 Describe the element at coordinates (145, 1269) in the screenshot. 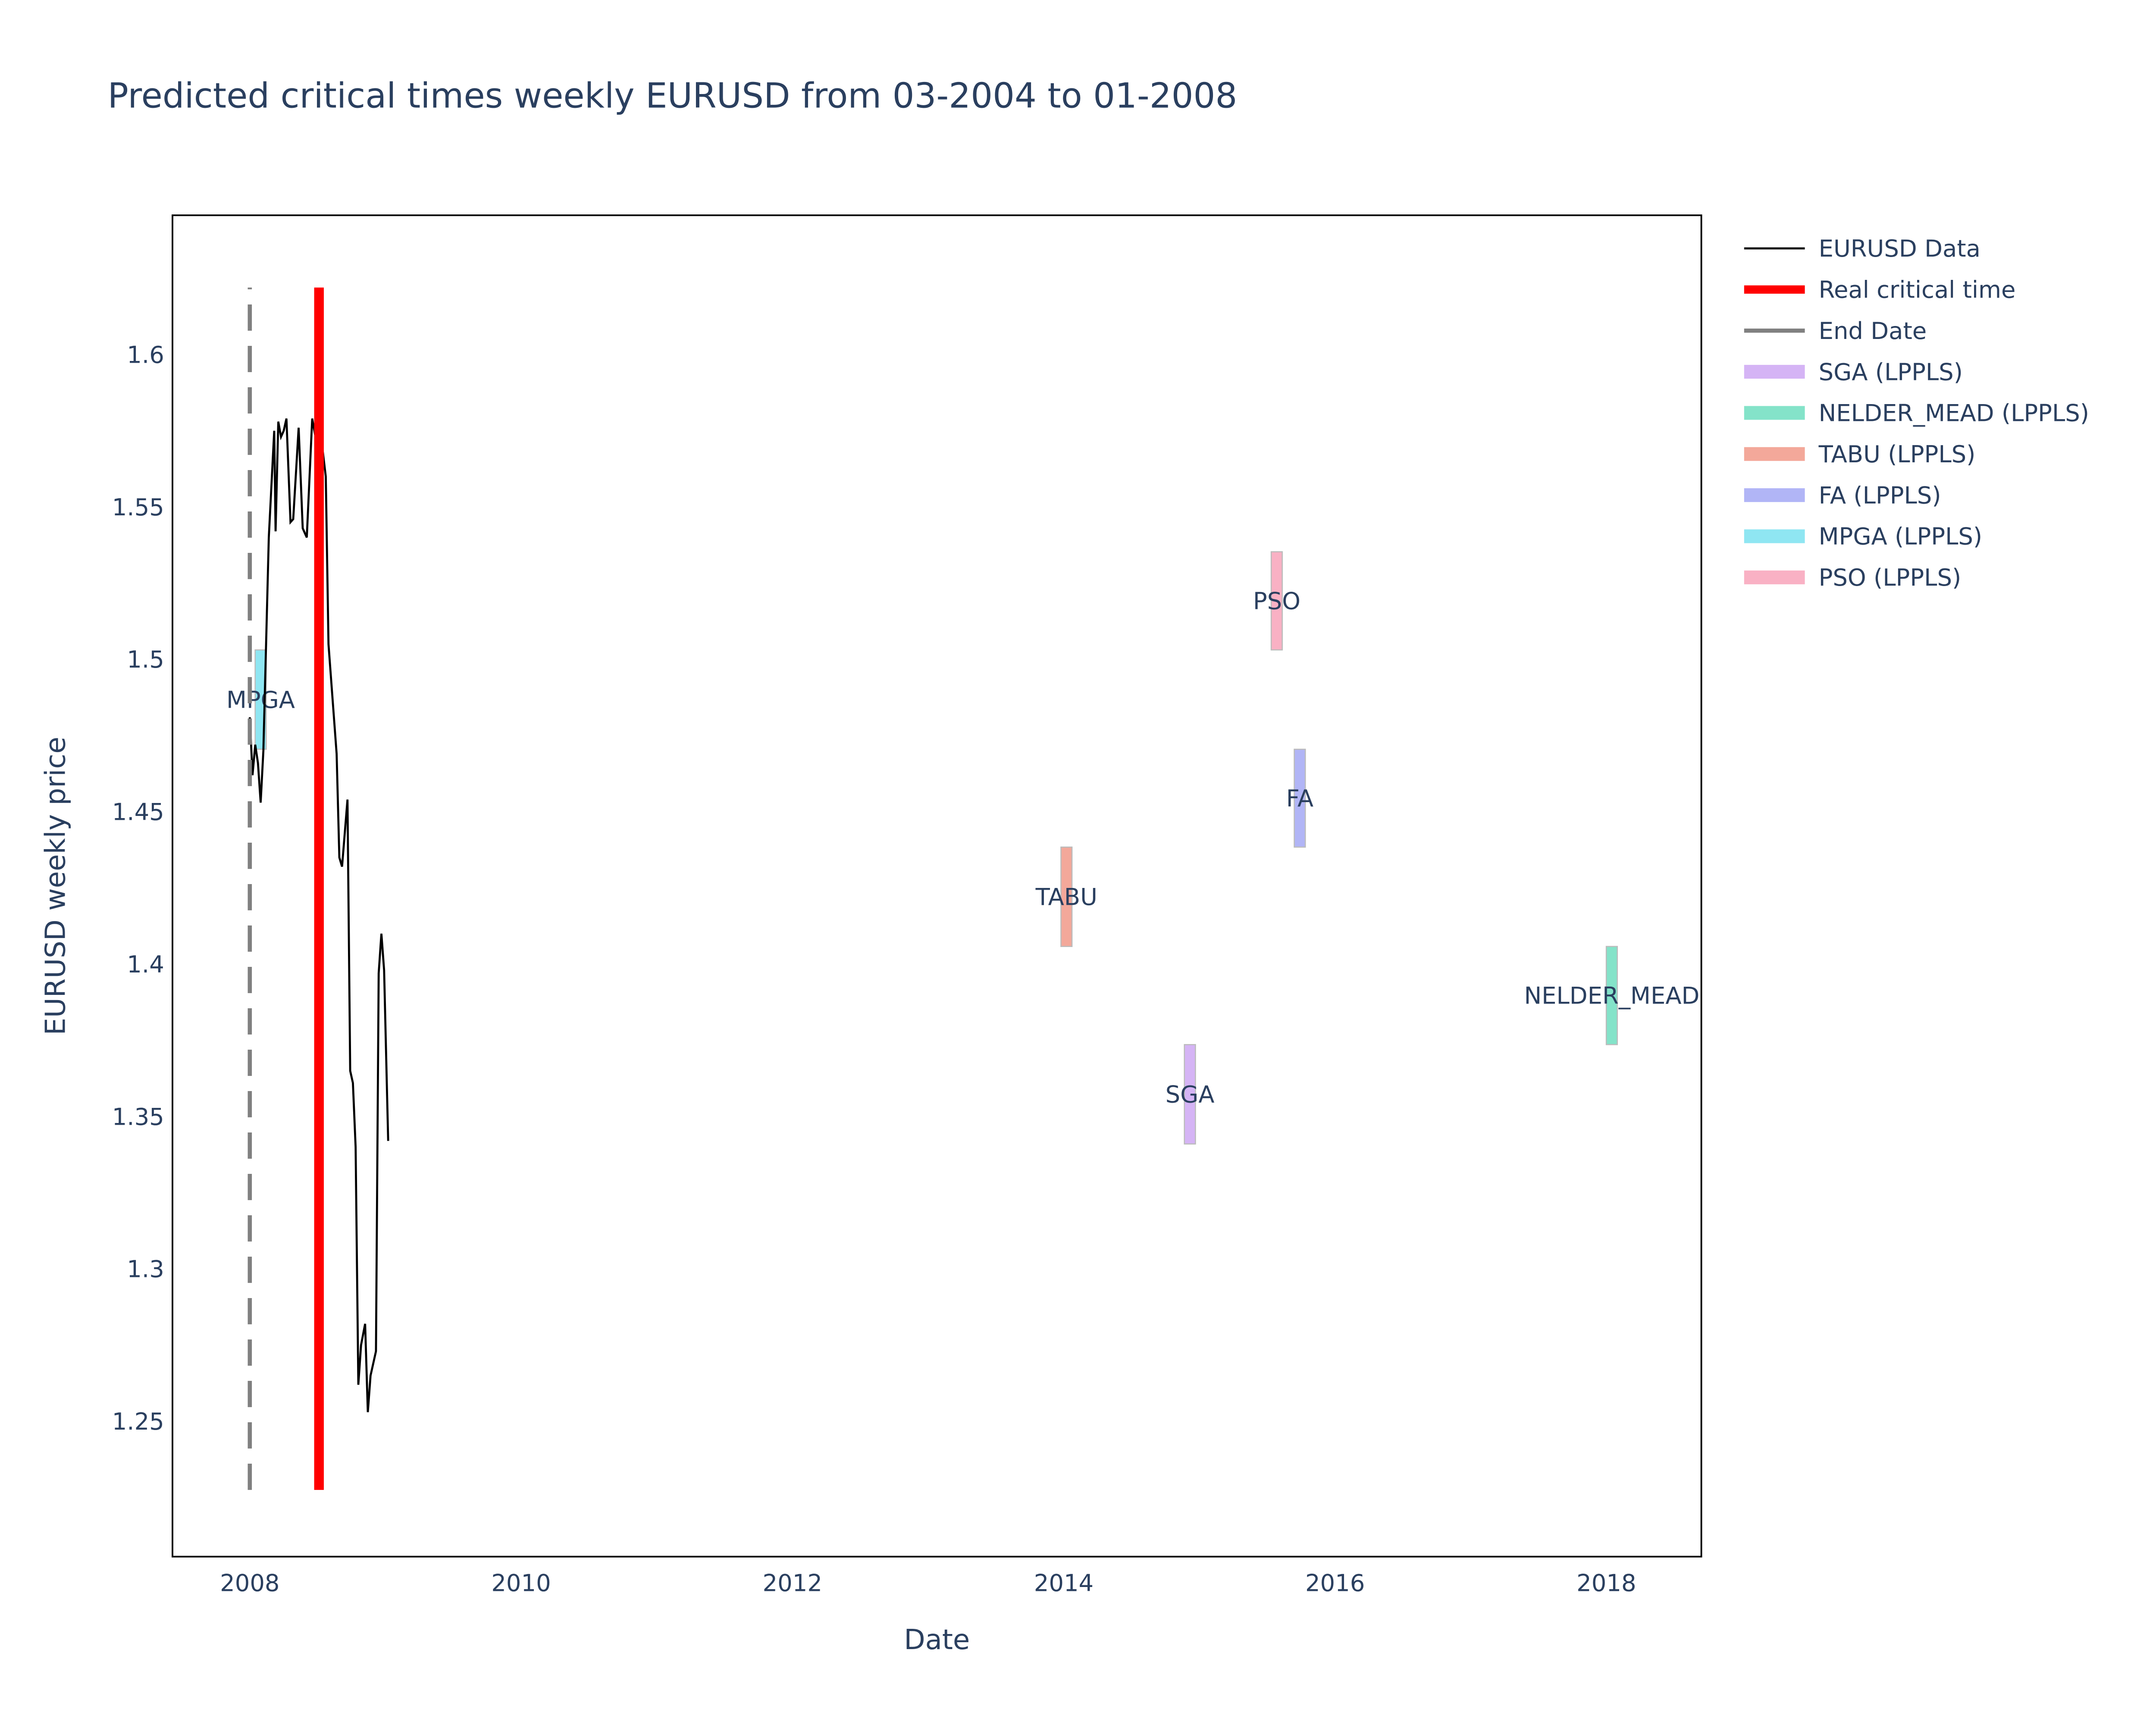

I see `y-tick-label: 1.3` at that location.